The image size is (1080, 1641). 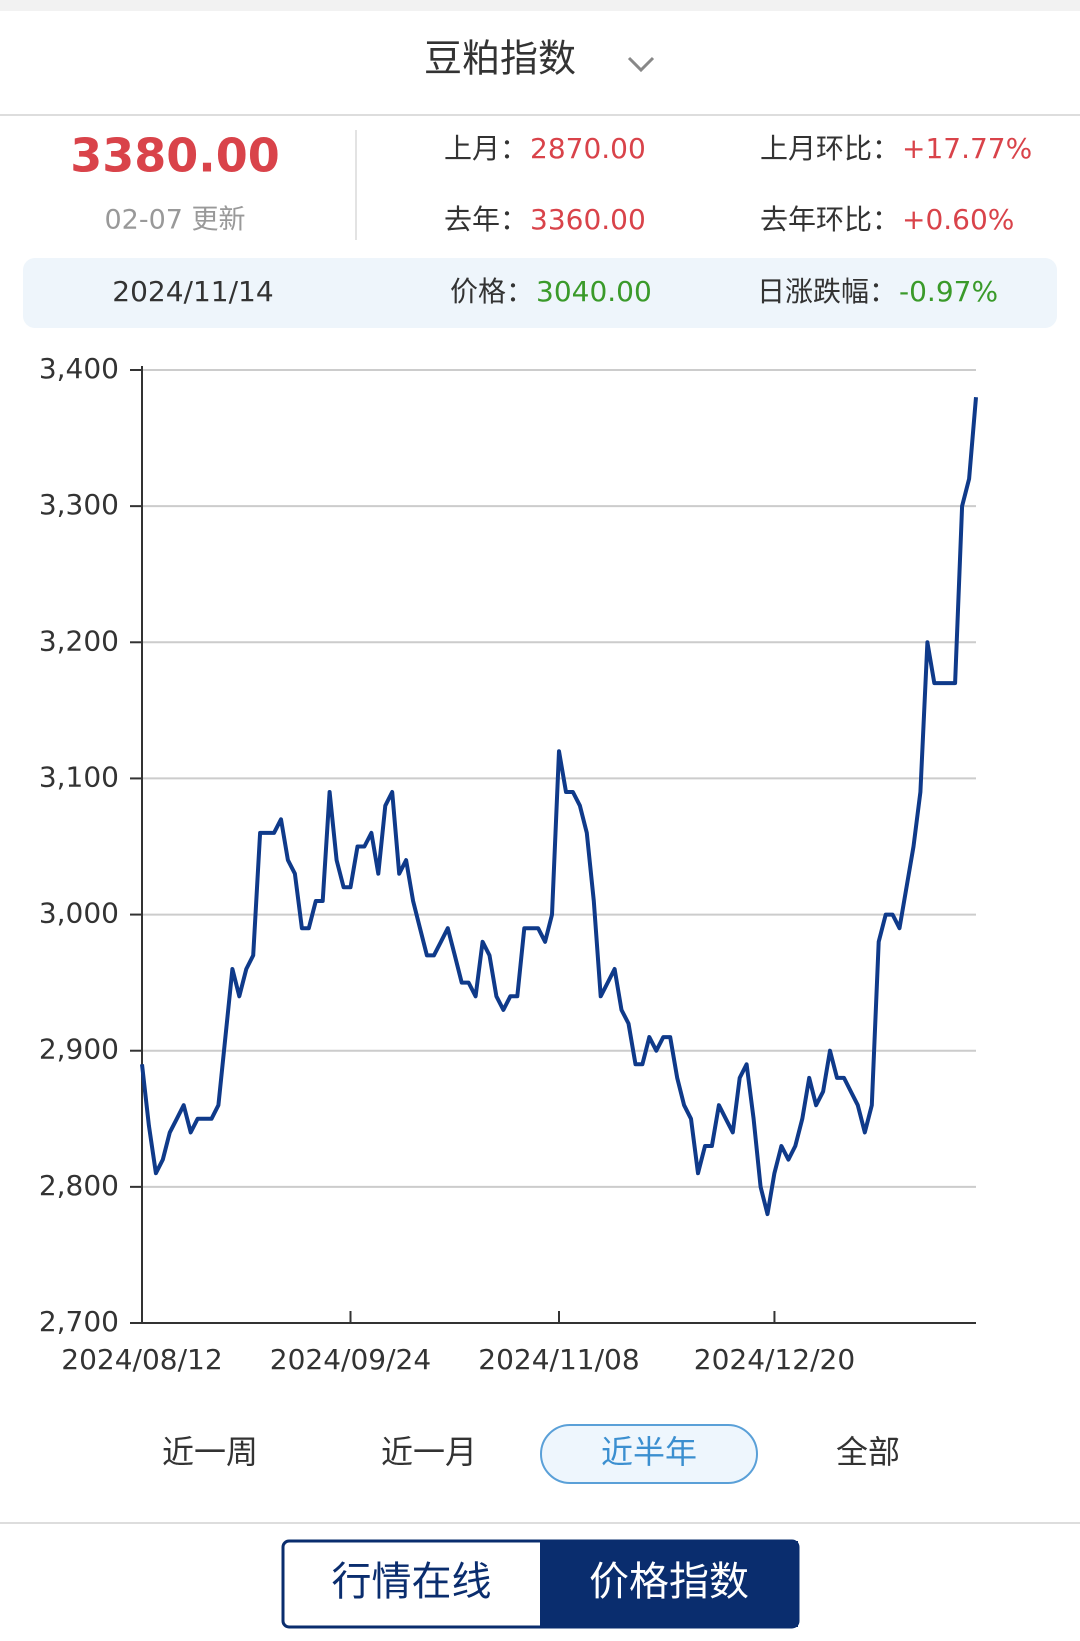 I want to click on x-tick-label: 2024/11/08, so click(x=558, y=1359).